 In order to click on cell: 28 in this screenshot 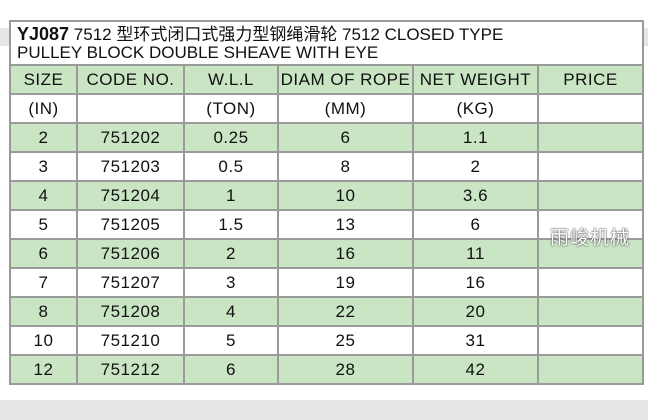, I will do `click(345, 368)`.